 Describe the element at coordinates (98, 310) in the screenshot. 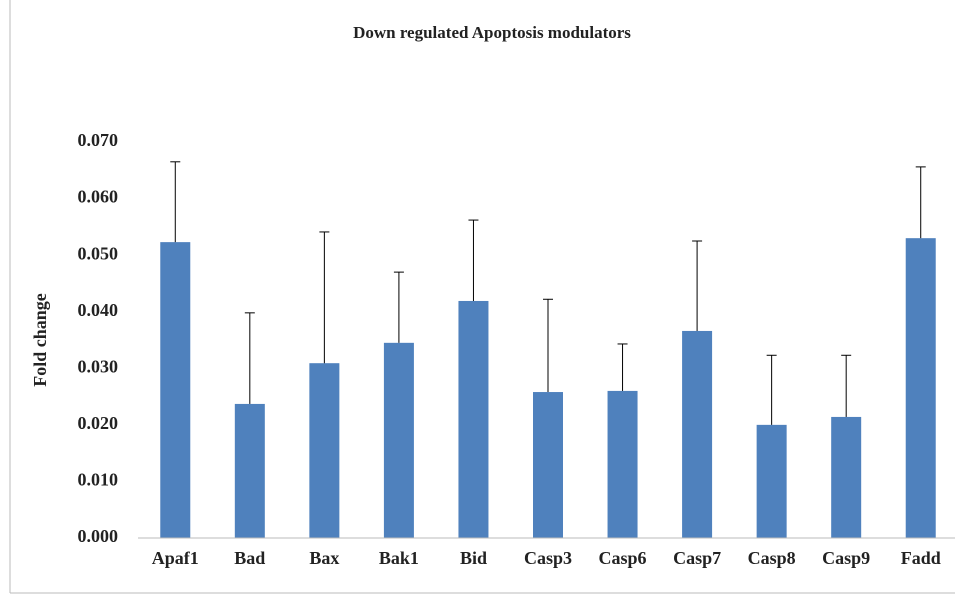

I see `y-tick-label: 0.040` at that location.